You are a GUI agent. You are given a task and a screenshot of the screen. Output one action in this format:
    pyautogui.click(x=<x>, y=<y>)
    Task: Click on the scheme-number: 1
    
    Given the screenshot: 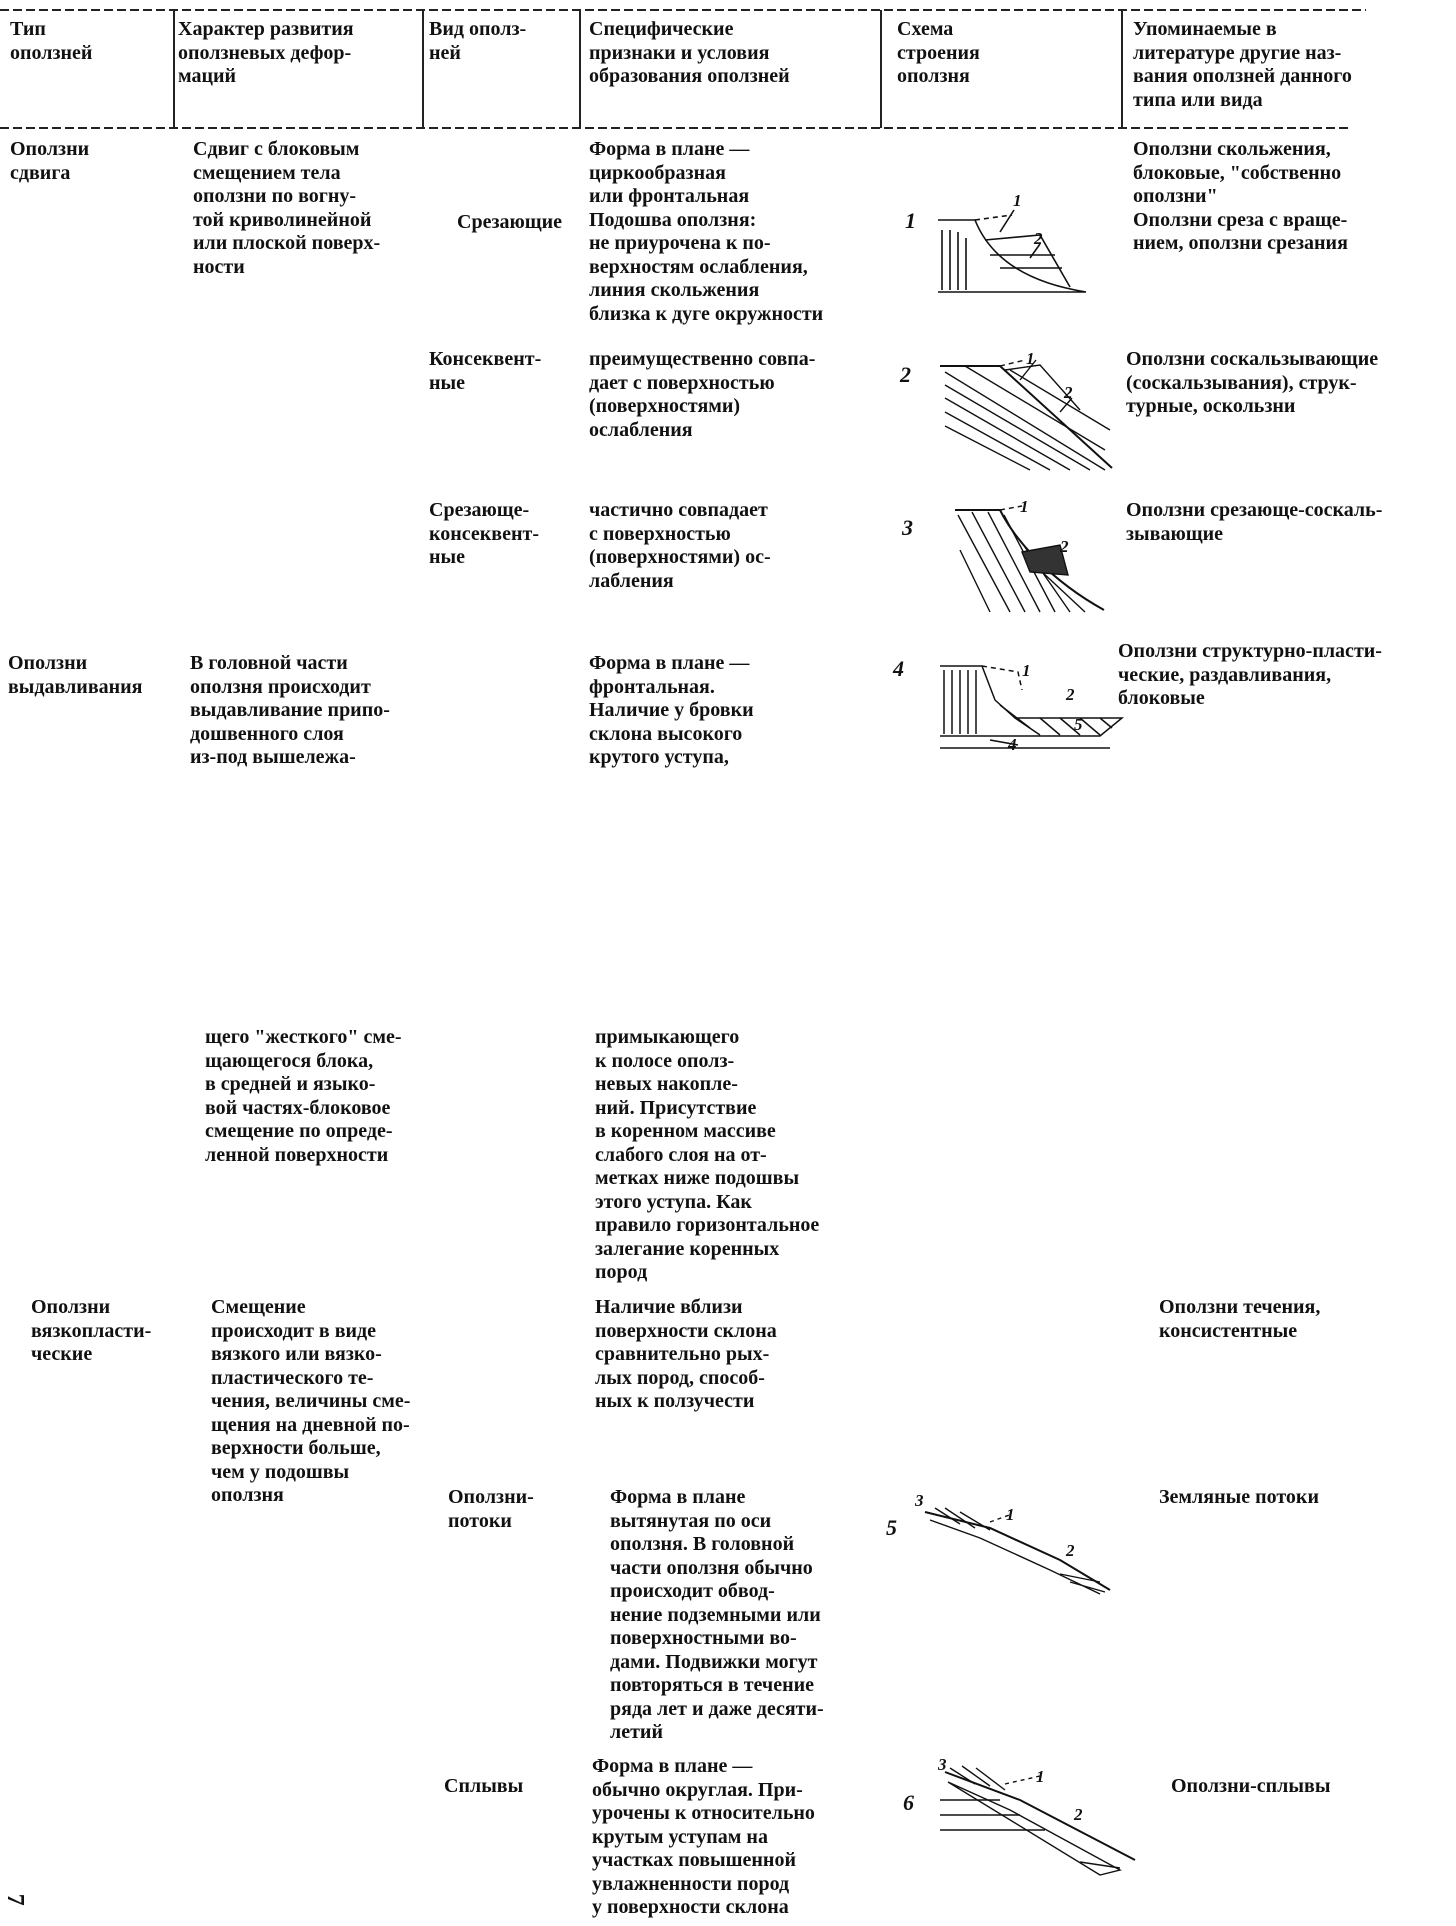 What is the action you would take?
    pyautogui.click(x=910, y=220)
    